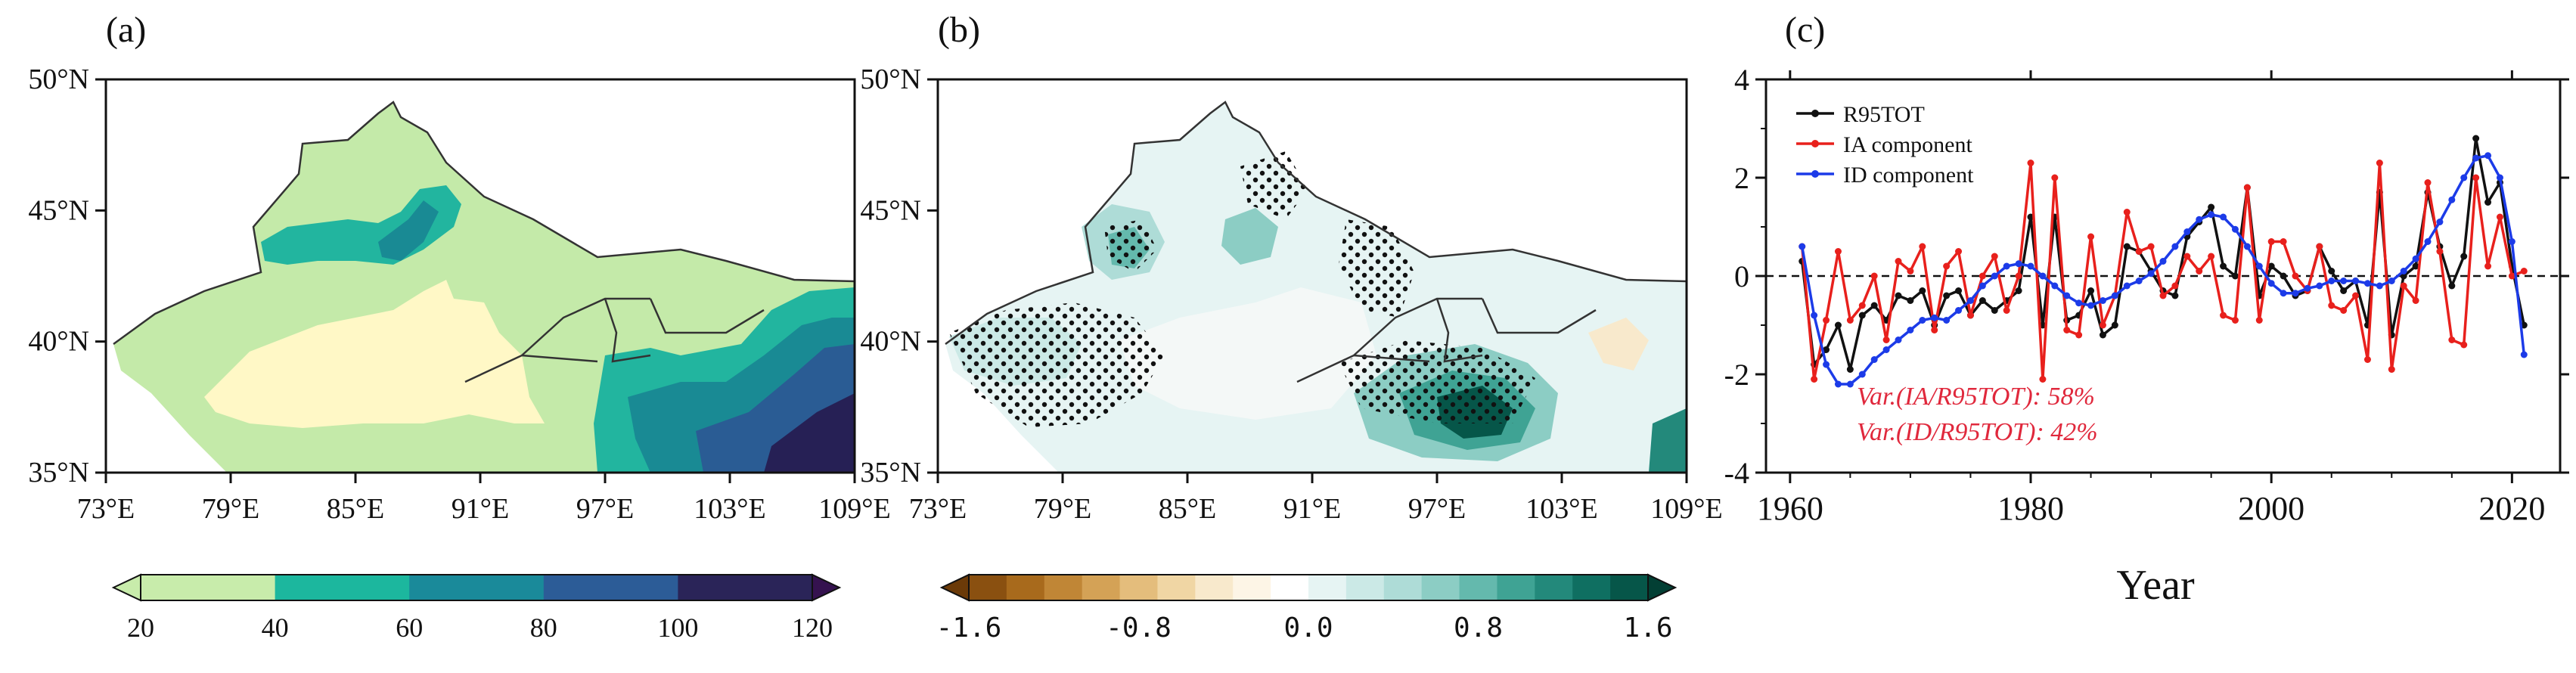  What do you see at coordinates (1647, 628) in the screenshot?
I see `colorbar-label: 1.6` at bounding box center [1647, 628].